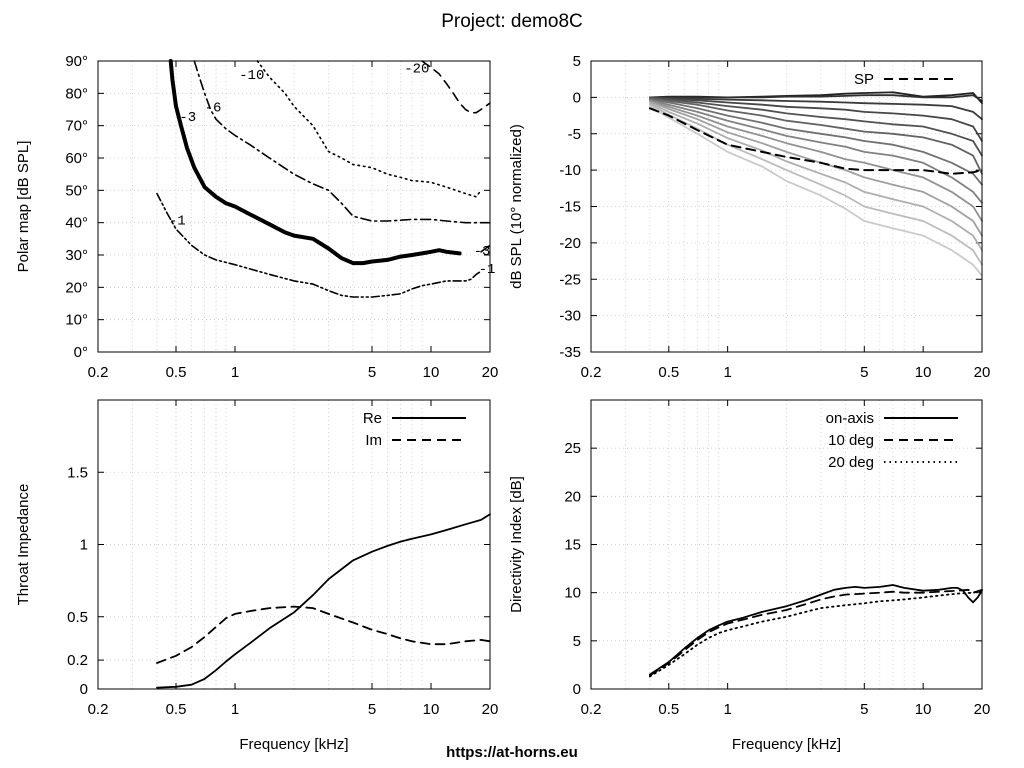  Describe the element at coordinates (76, 190) in the screenshot. I see `y-tick-label: 50°` at that location.